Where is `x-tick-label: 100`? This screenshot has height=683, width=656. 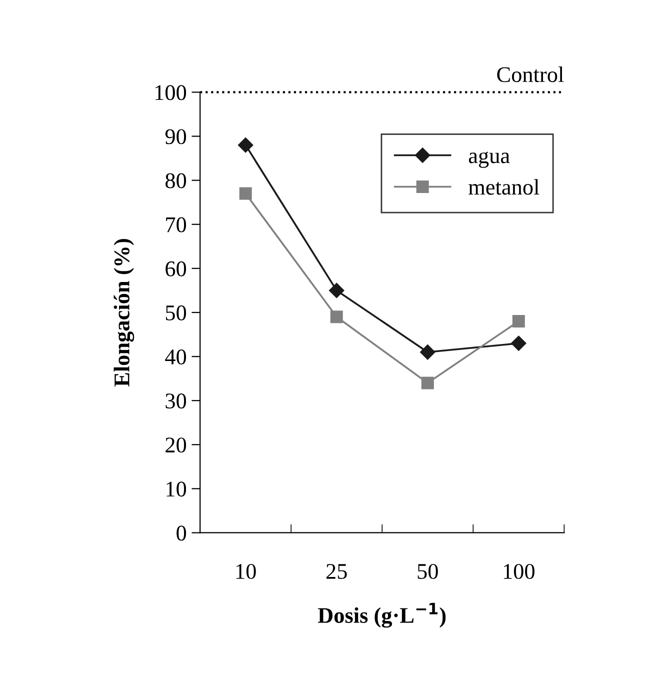
x-tick-label: 100 is located at coordinates (519, 571).